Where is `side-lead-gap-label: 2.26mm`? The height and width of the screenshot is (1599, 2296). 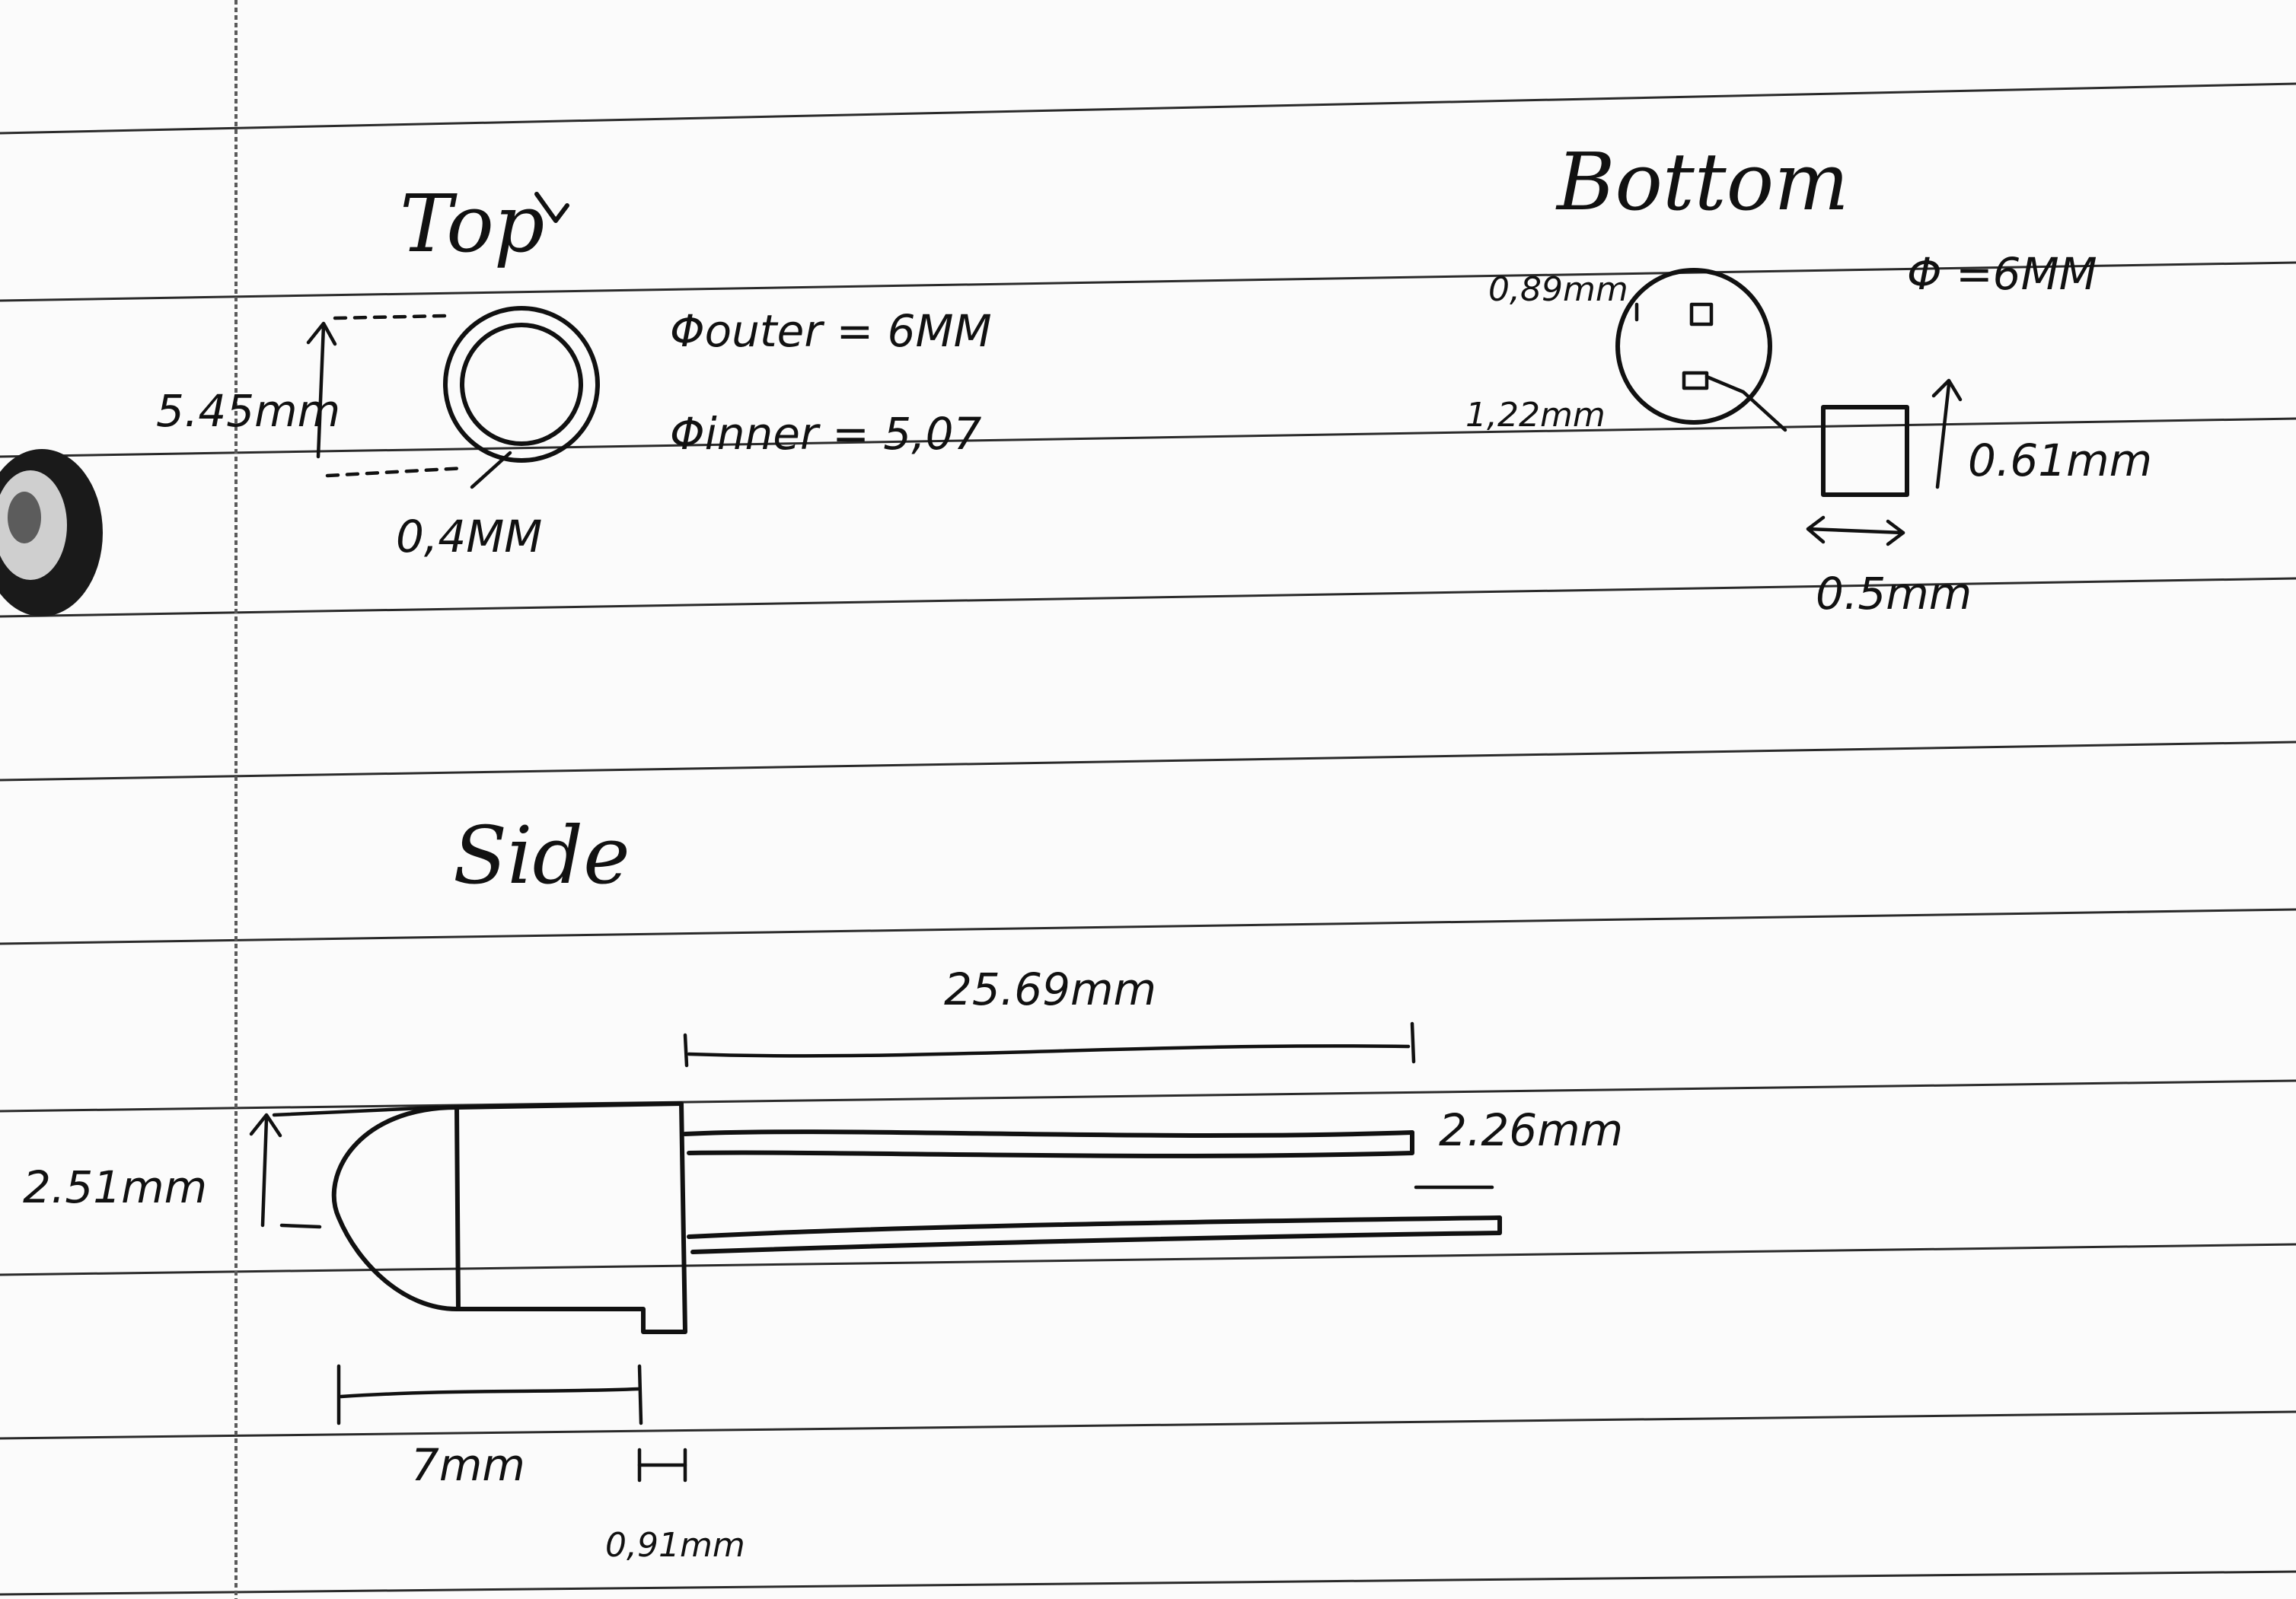
side-lead-gap-label: 2.26mm is located at coordinates (1531, 1130).